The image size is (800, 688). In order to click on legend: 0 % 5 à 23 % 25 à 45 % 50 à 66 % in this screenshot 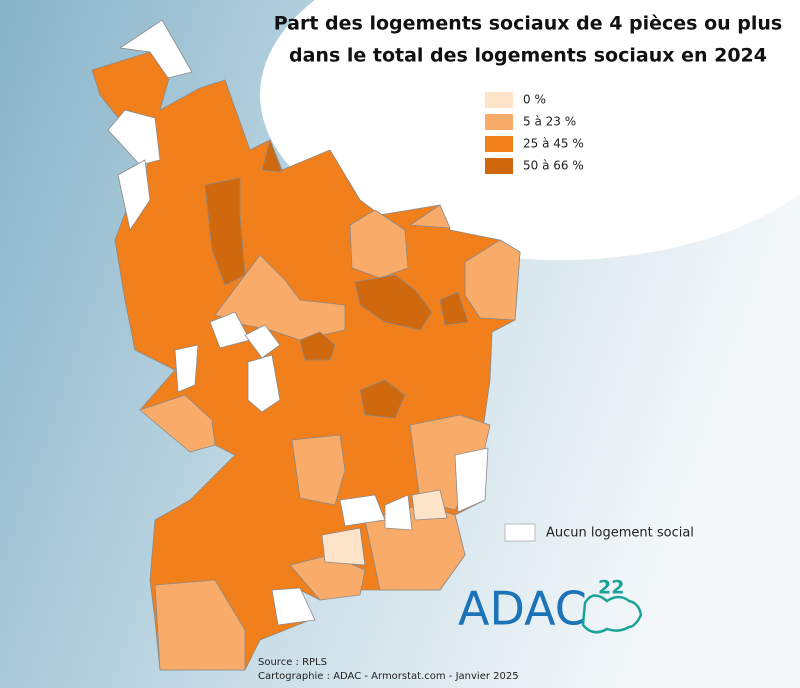, I will do `click(534, 133)`.